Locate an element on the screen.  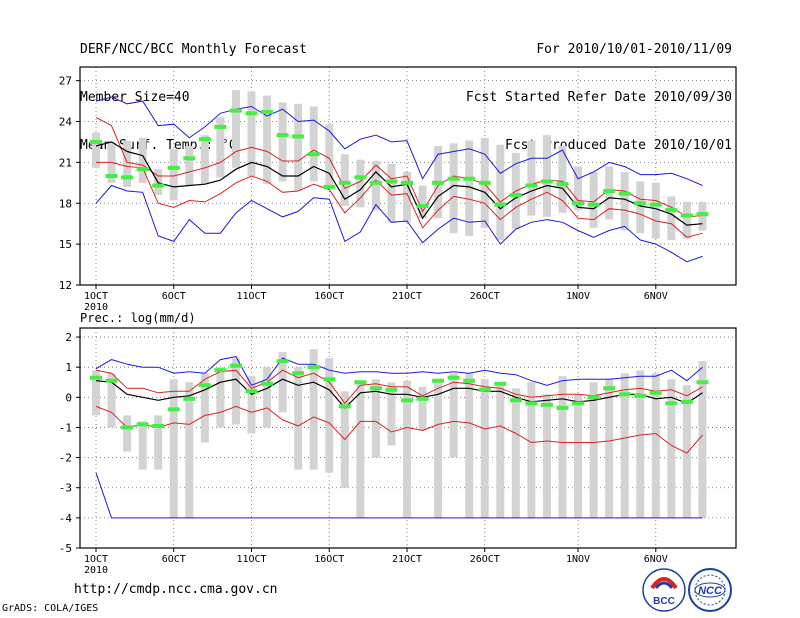
y-tick-label: -1 is located at coordinates (65, 427).